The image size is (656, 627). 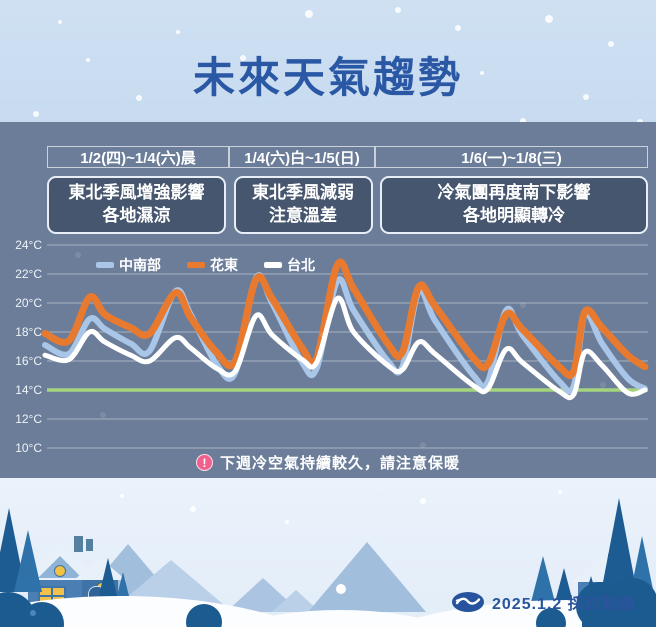 What do you see at coordinates (468, 602) in the screenshot?
I see `publisher-logo-icon` at bounding box center [468, 602].